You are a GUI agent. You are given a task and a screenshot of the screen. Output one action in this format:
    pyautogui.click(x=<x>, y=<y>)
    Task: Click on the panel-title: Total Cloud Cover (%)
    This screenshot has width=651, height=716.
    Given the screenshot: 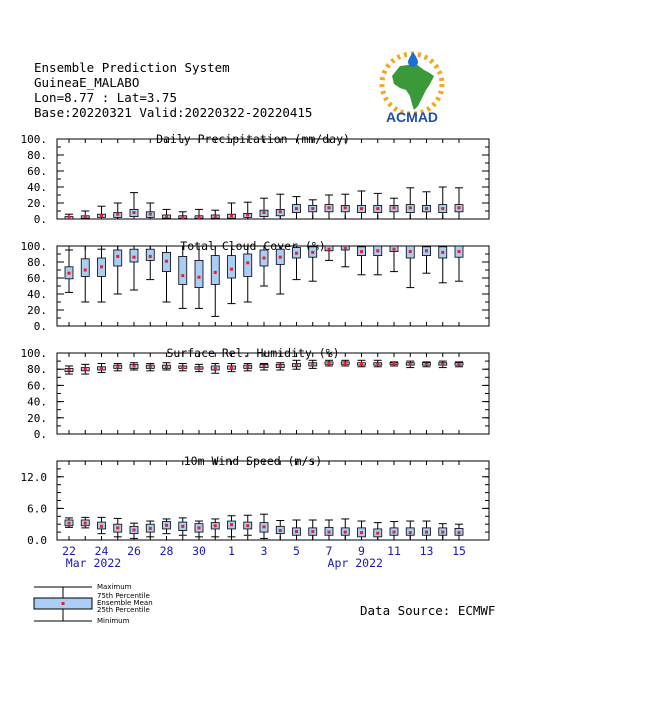 What is the action you would take?
    pyautogui.click(x=252, y=246)
    